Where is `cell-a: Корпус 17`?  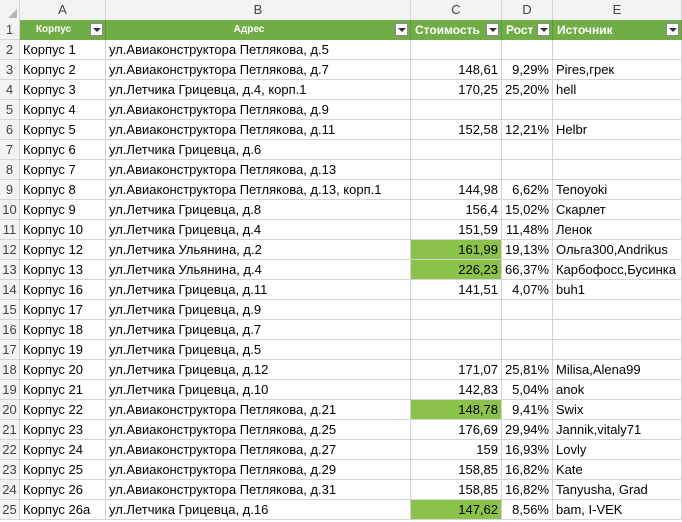 cell-a: Корпус 17 is located at coordinates (63, 310).